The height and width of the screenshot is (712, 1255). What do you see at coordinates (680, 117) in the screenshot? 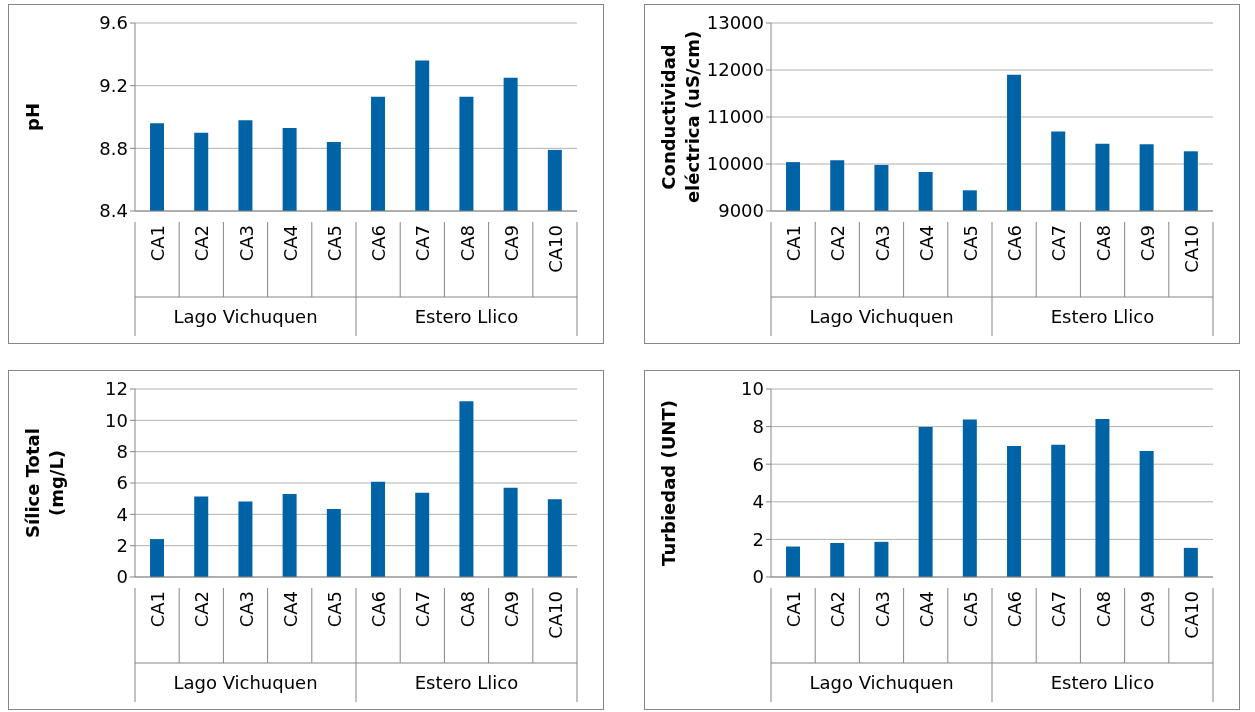
I see `y-axis-title: Conductividad eléctrica (uS/cm)` at bounding box center [680, 117].